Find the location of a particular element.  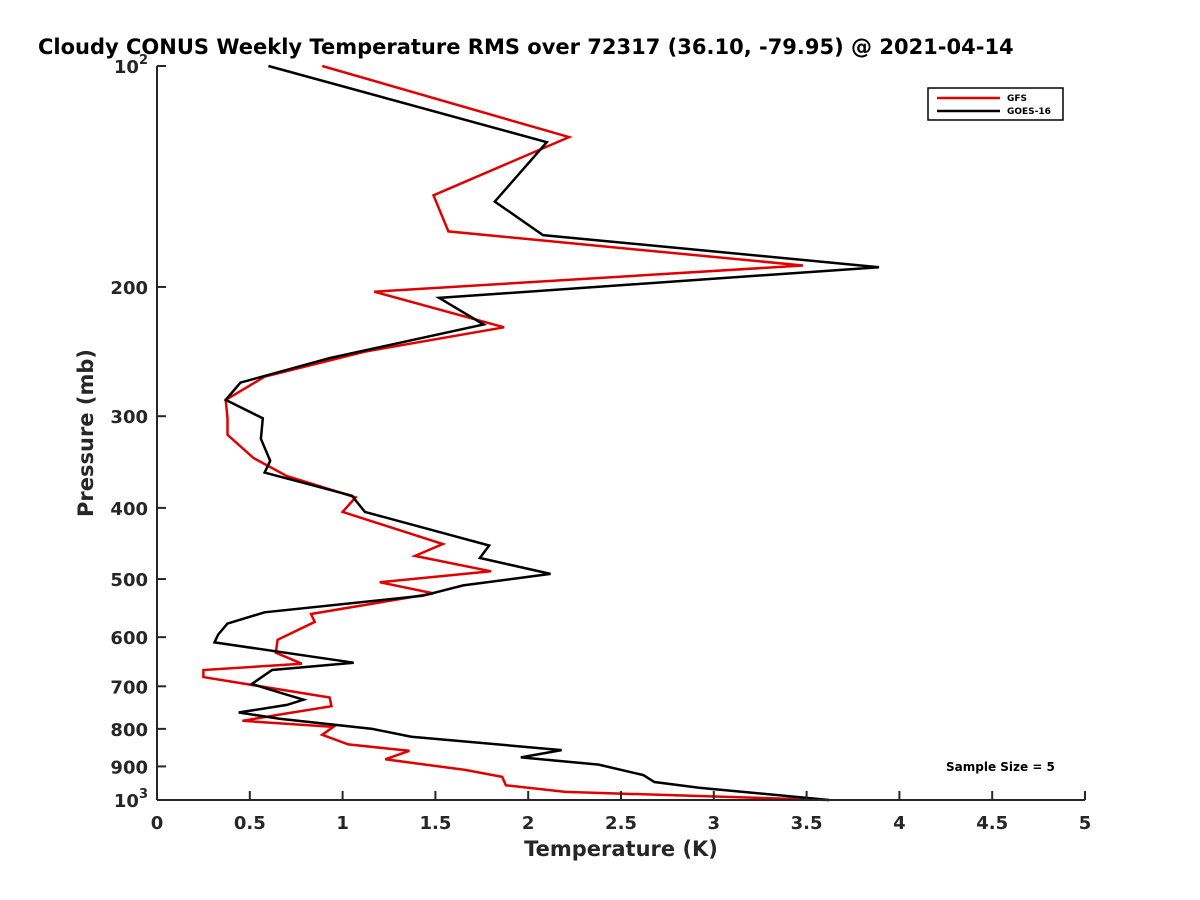

x-tick-label: 3 is located at coordinates (714, 823).